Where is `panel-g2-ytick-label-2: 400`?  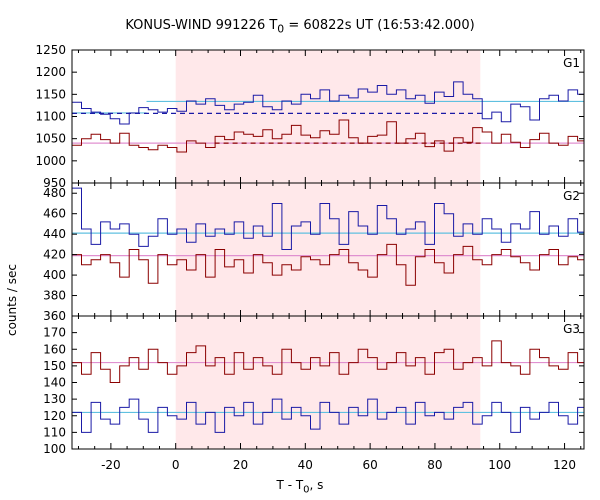
panel-g2-ytick-label-2: 400 is located at coordinates (54, 275).